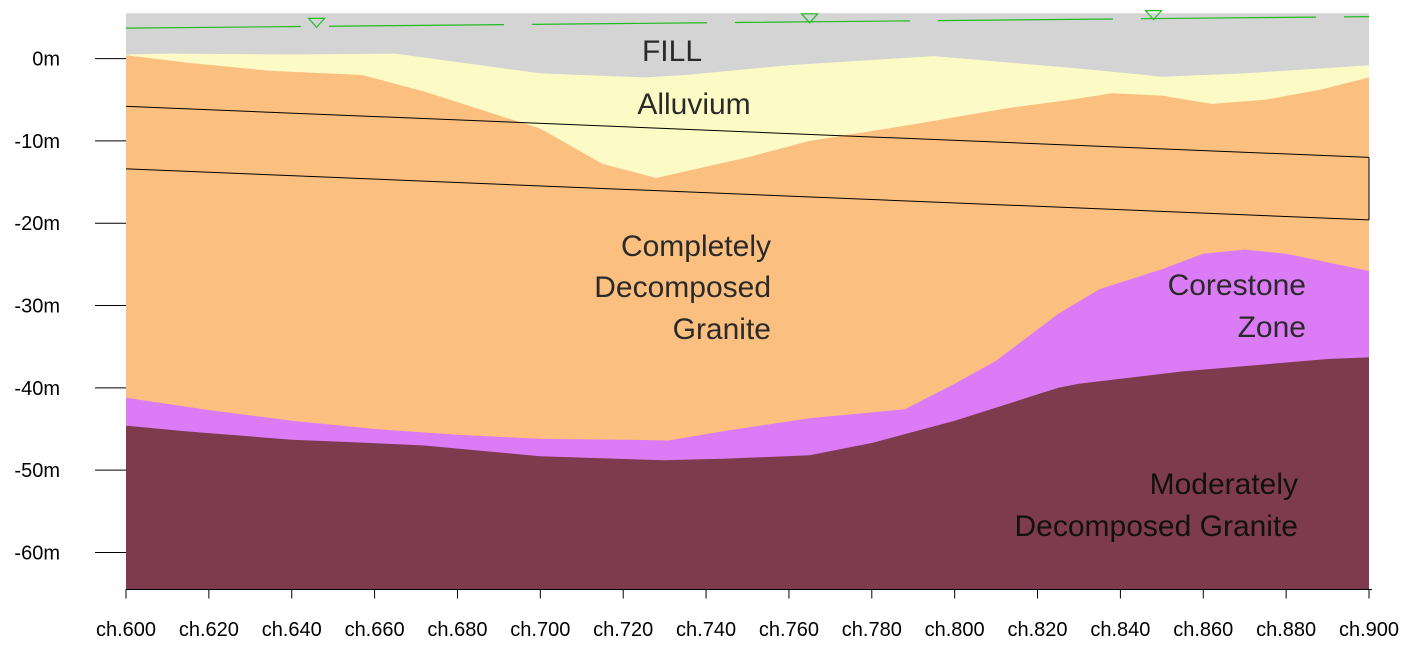 This screenshot has height=651, width=1408. What do you see at coordinates (1237, 285) in the screenshot?
I see `label-corestone-line1: Corestone` at bounding box center [1237, 285].